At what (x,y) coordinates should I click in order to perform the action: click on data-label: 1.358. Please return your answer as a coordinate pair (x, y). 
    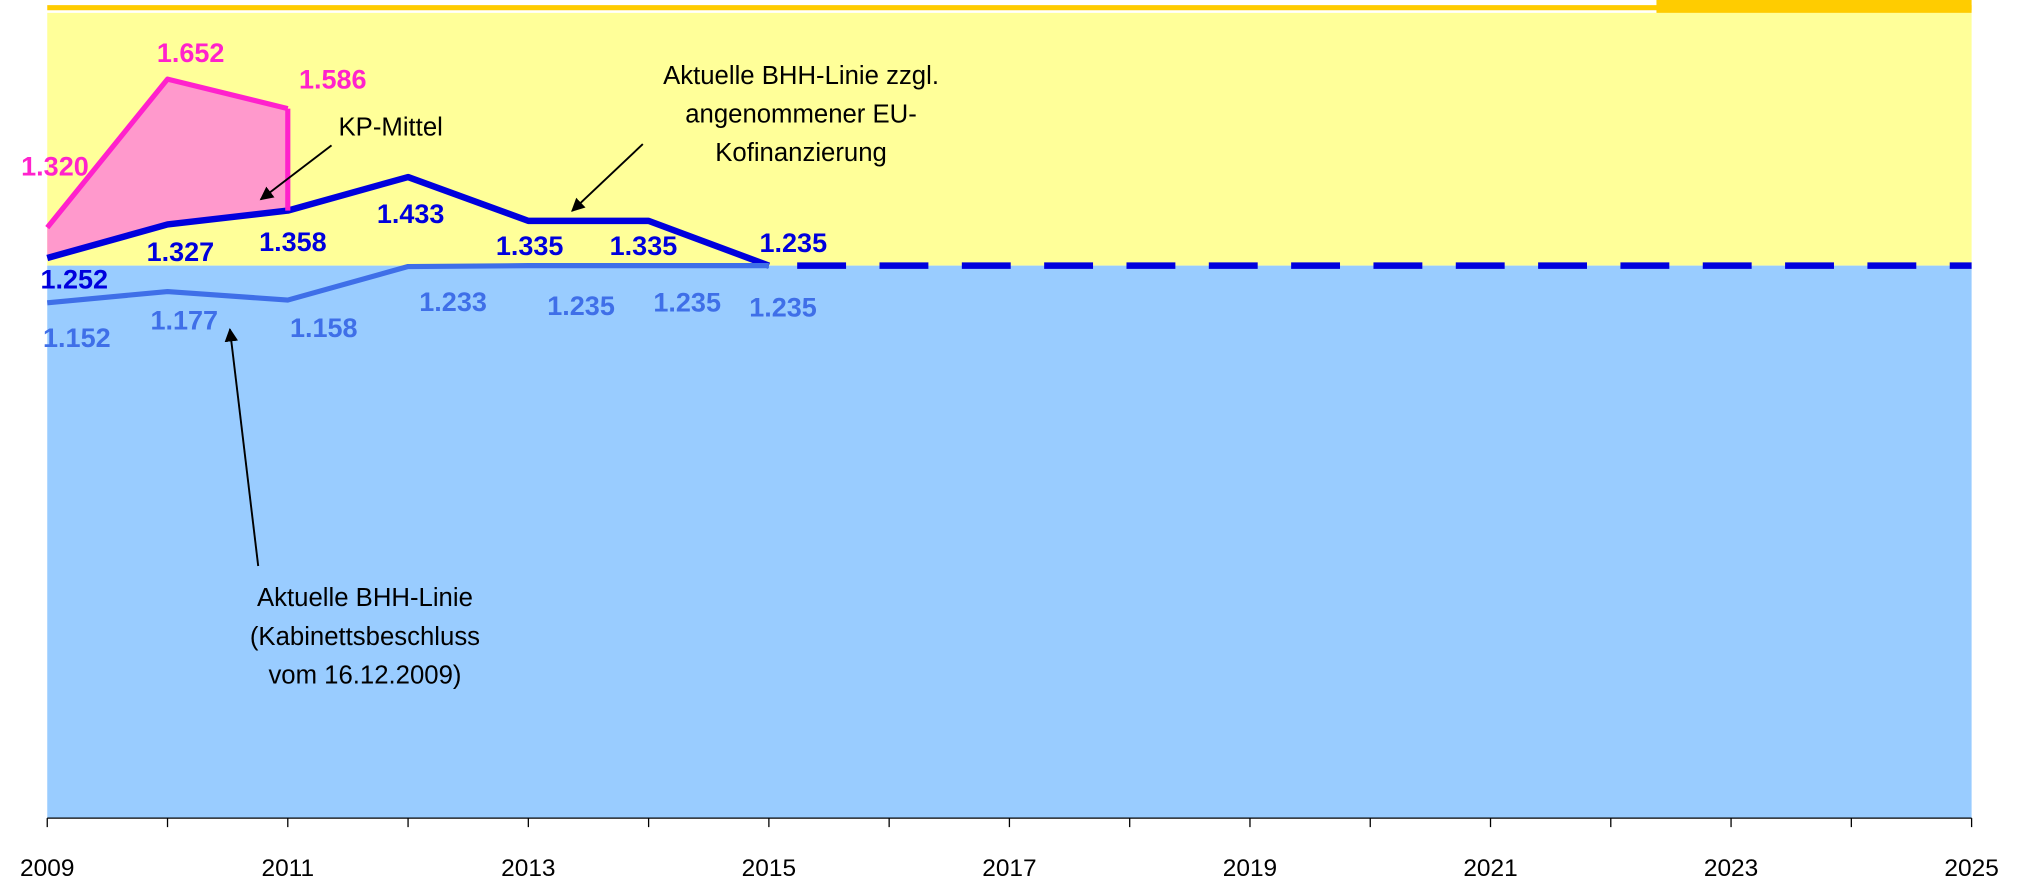
    Looking at the image, I should click on (293, 242).